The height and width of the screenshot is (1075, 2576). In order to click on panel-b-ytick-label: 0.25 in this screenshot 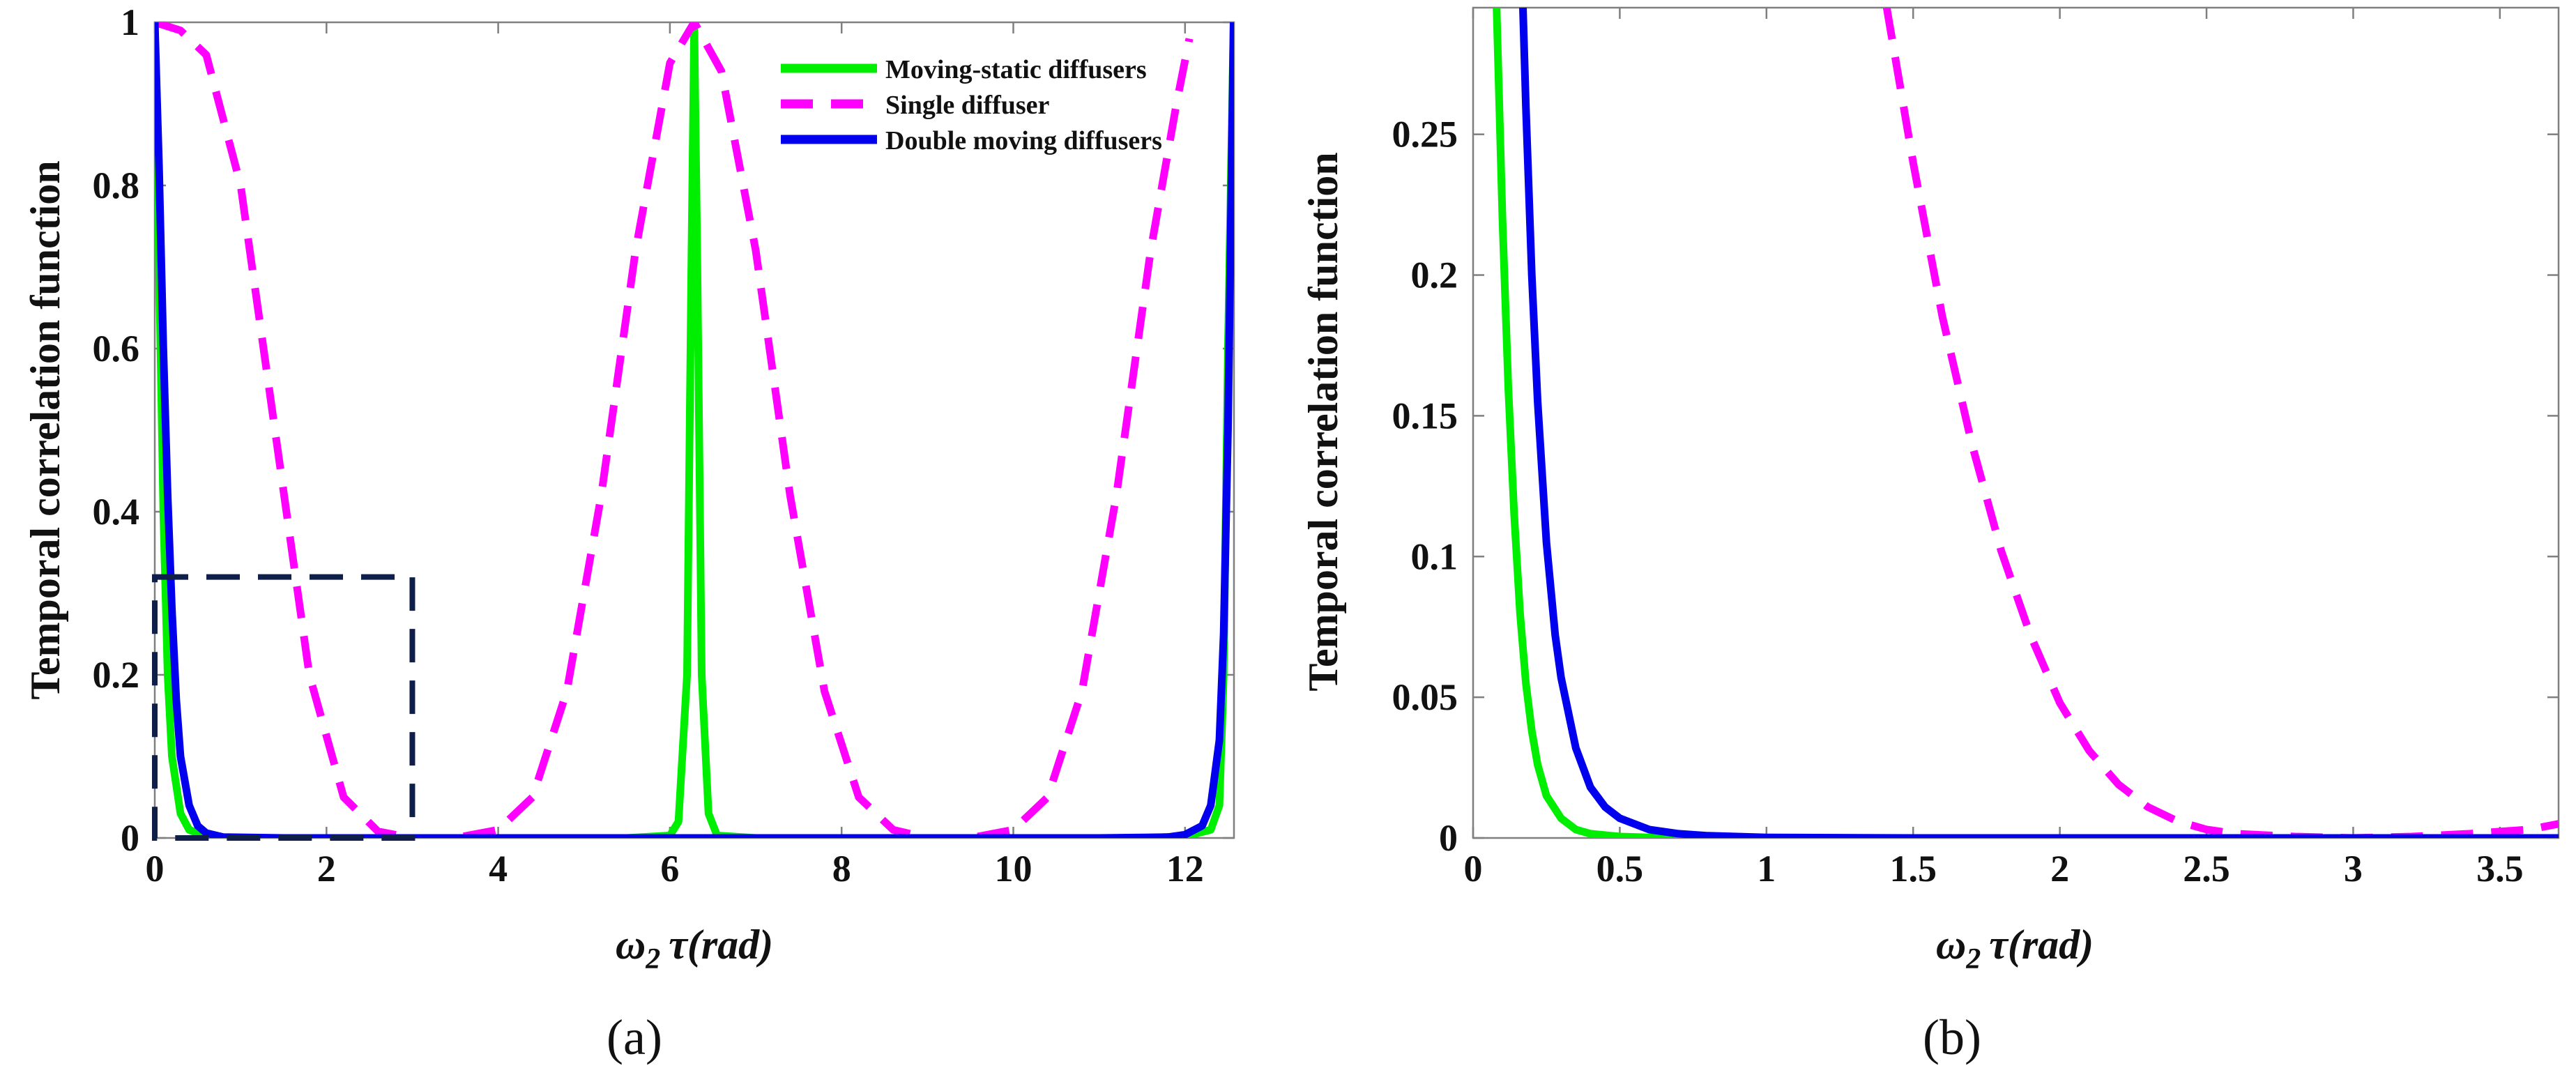, I will do `click(1425, 134)`.